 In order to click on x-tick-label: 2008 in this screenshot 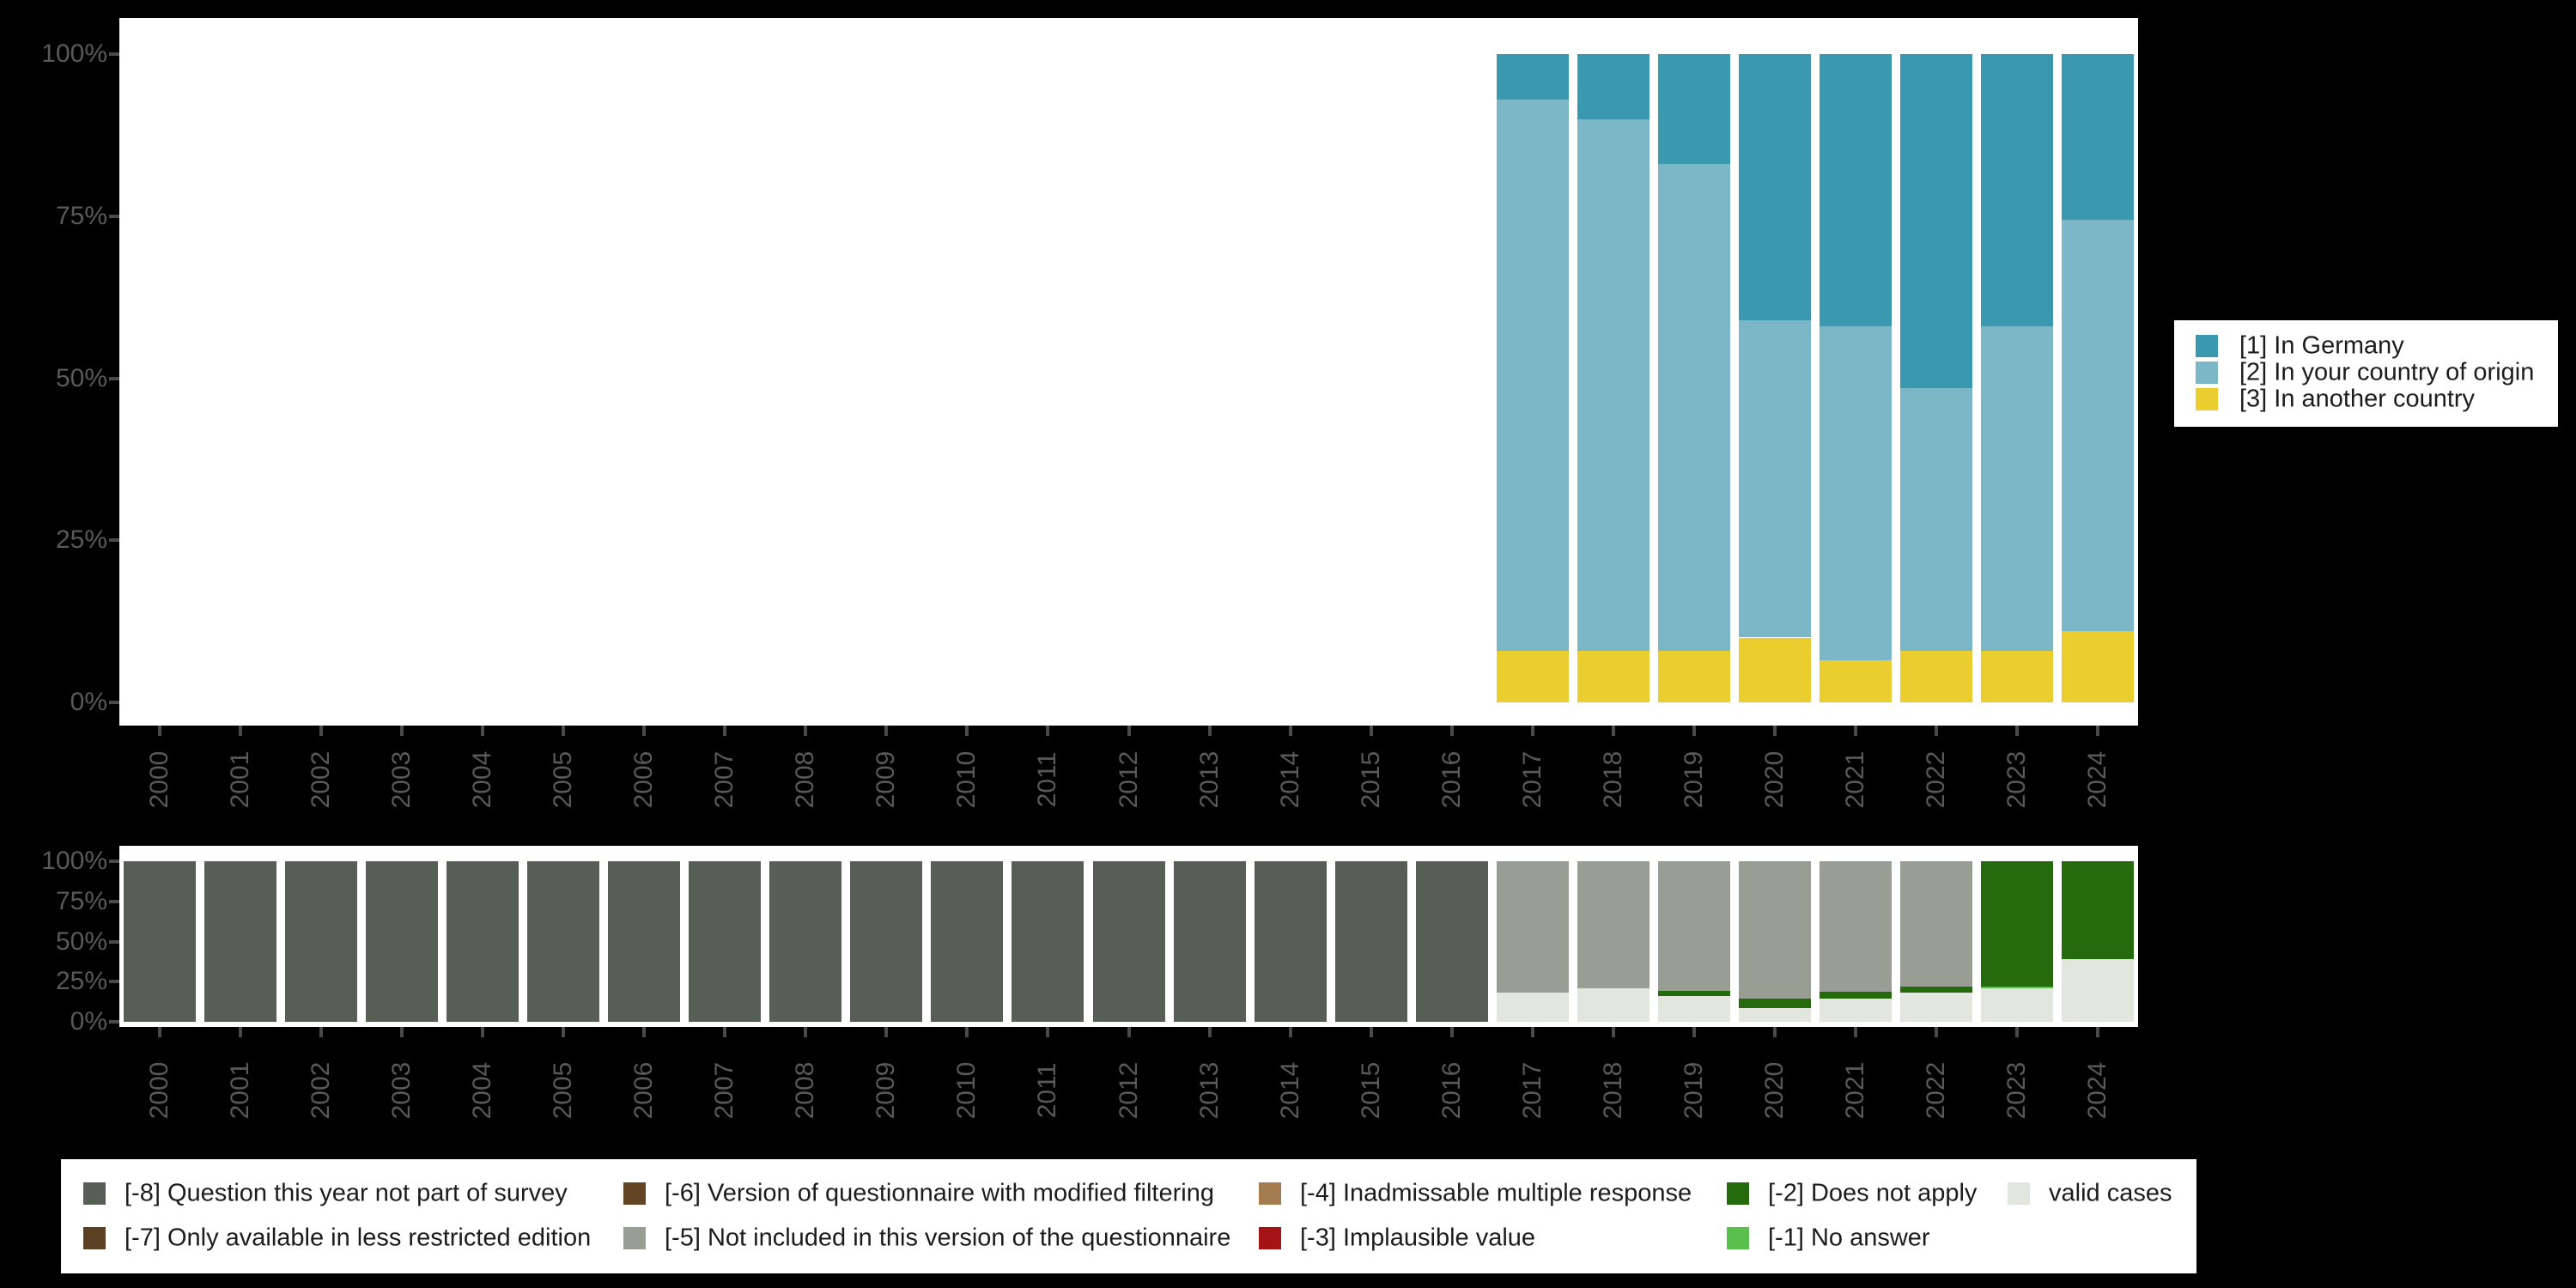, I will do `click(806, 1090)`.